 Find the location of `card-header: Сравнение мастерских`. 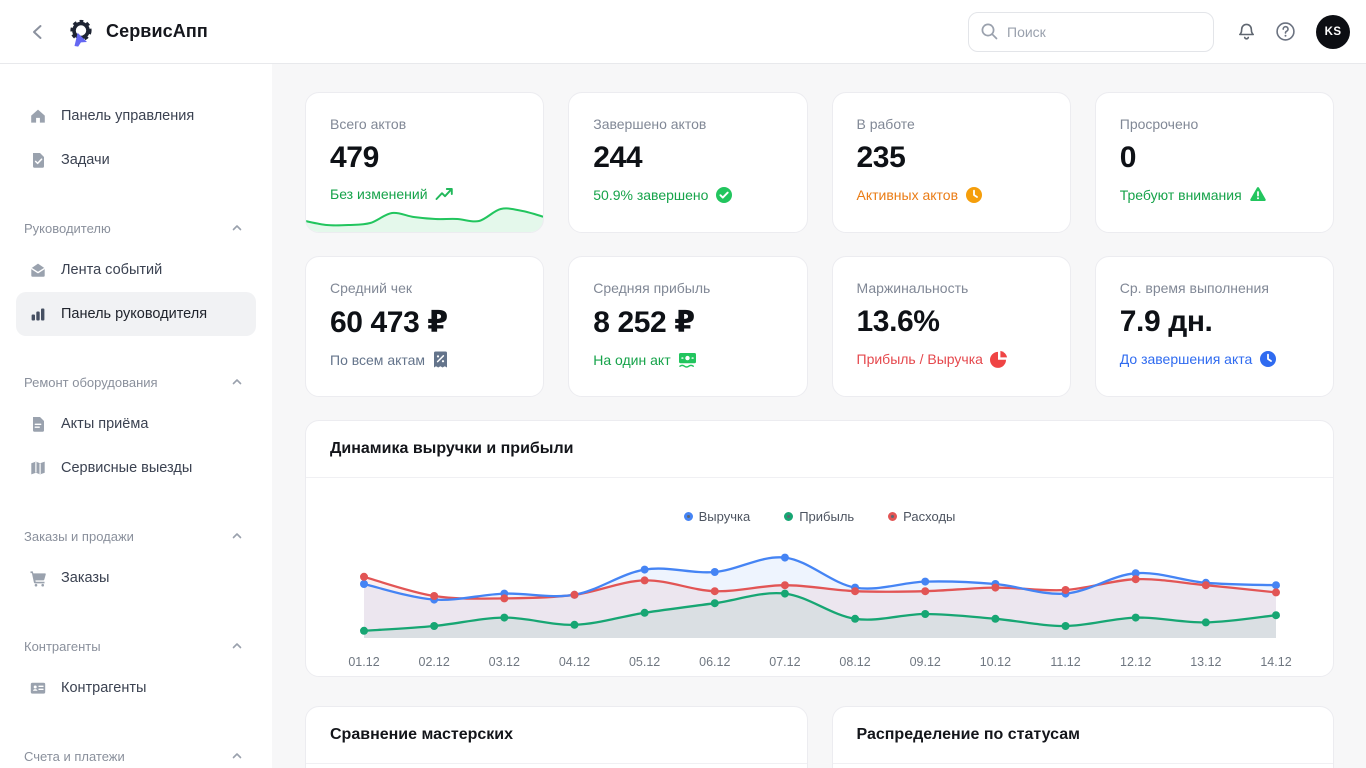

card-header: Сравнение мастерских is located at coordinates (556, 735).